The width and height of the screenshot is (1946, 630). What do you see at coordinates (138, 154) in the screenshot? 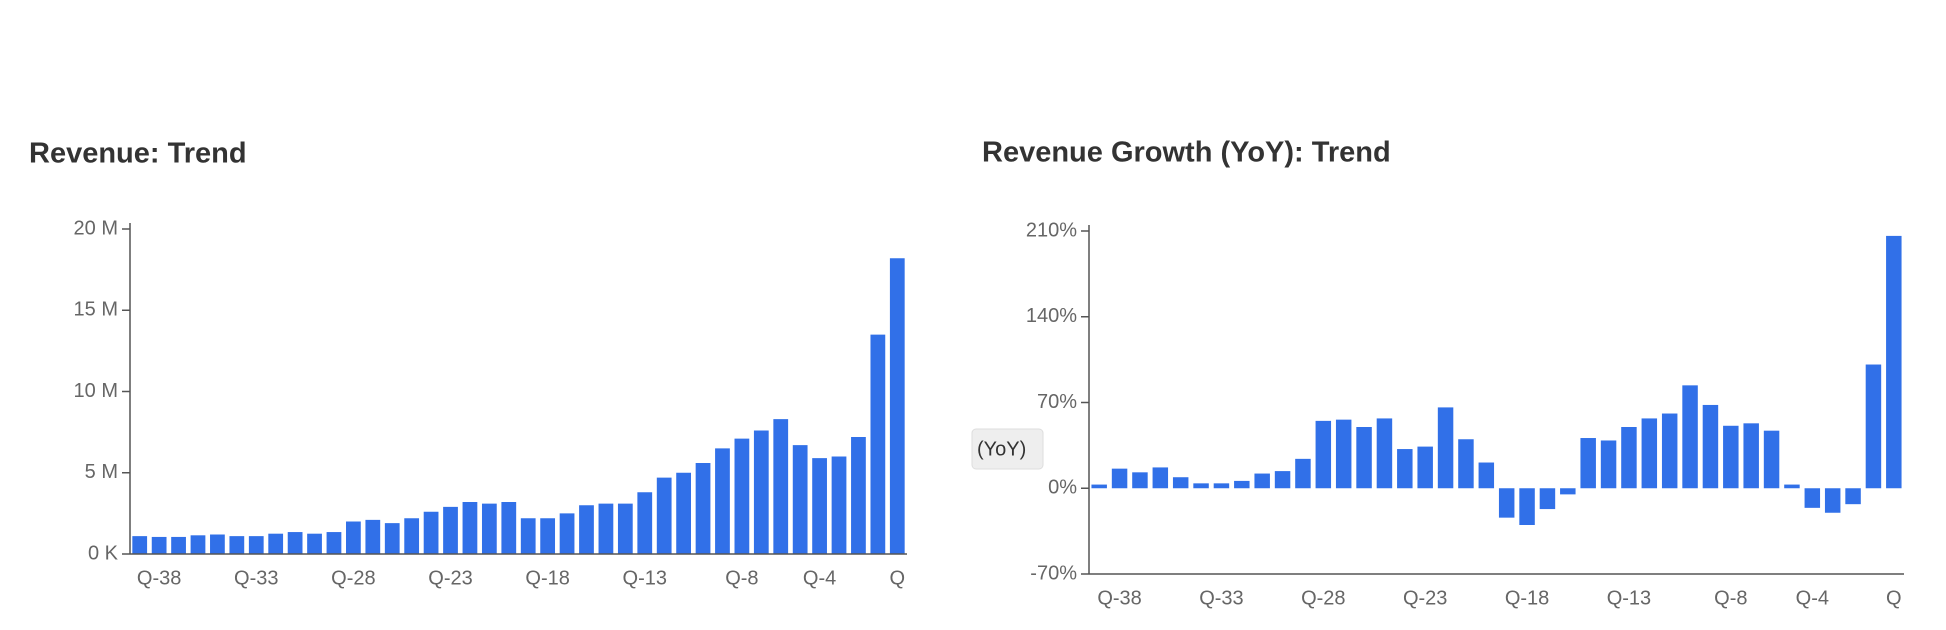
I see `chart-title: Revenue: Trend` at bounding box center [138, 154].